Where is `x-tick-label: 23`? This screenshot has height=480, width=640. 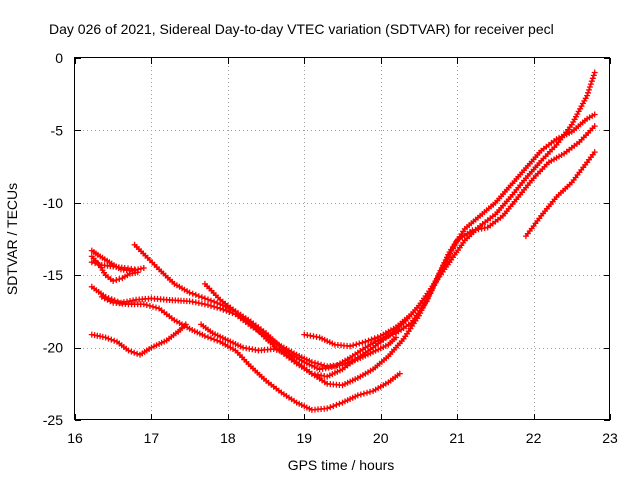 x-tick-label: 23 is located at coordinates (610, 438).